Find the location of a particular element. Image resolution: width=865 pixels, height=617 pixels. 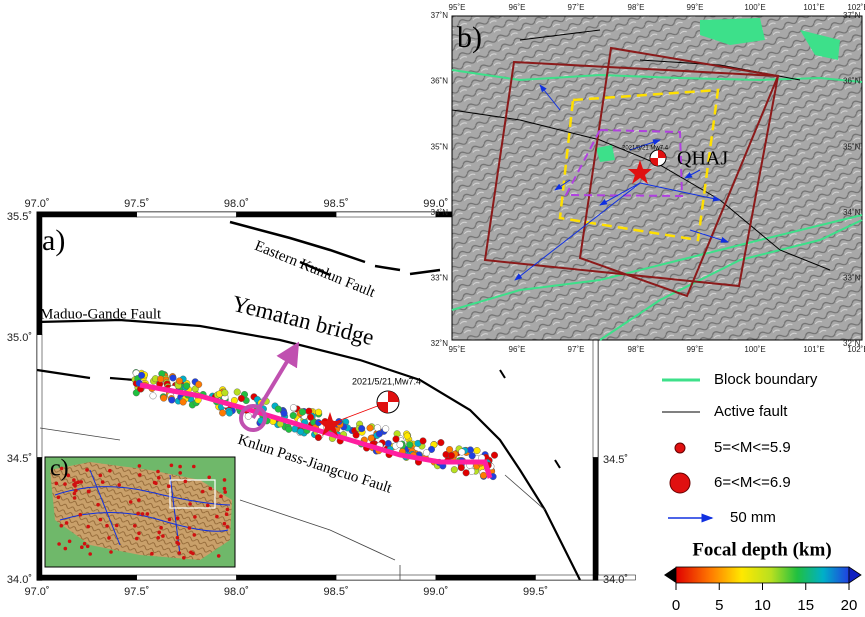

epicenter is located at coordinates (640, 172).